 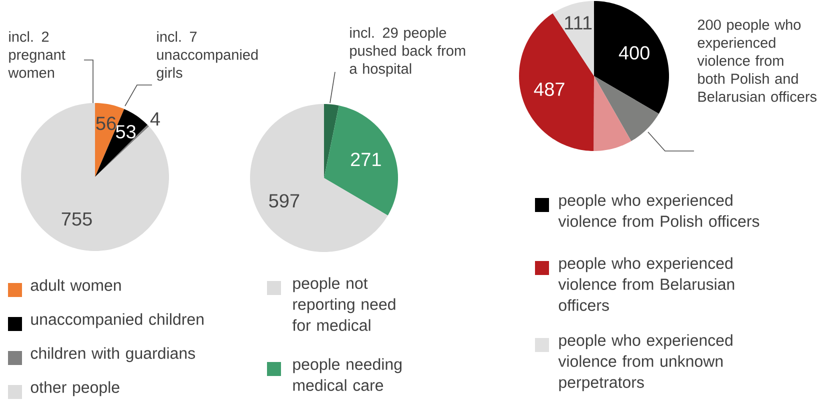 What do you see at coordinates (207, 56) in the screenshot?
I see `text: incl. 7 unaccompanied girls` at bounding box center [207, 56].